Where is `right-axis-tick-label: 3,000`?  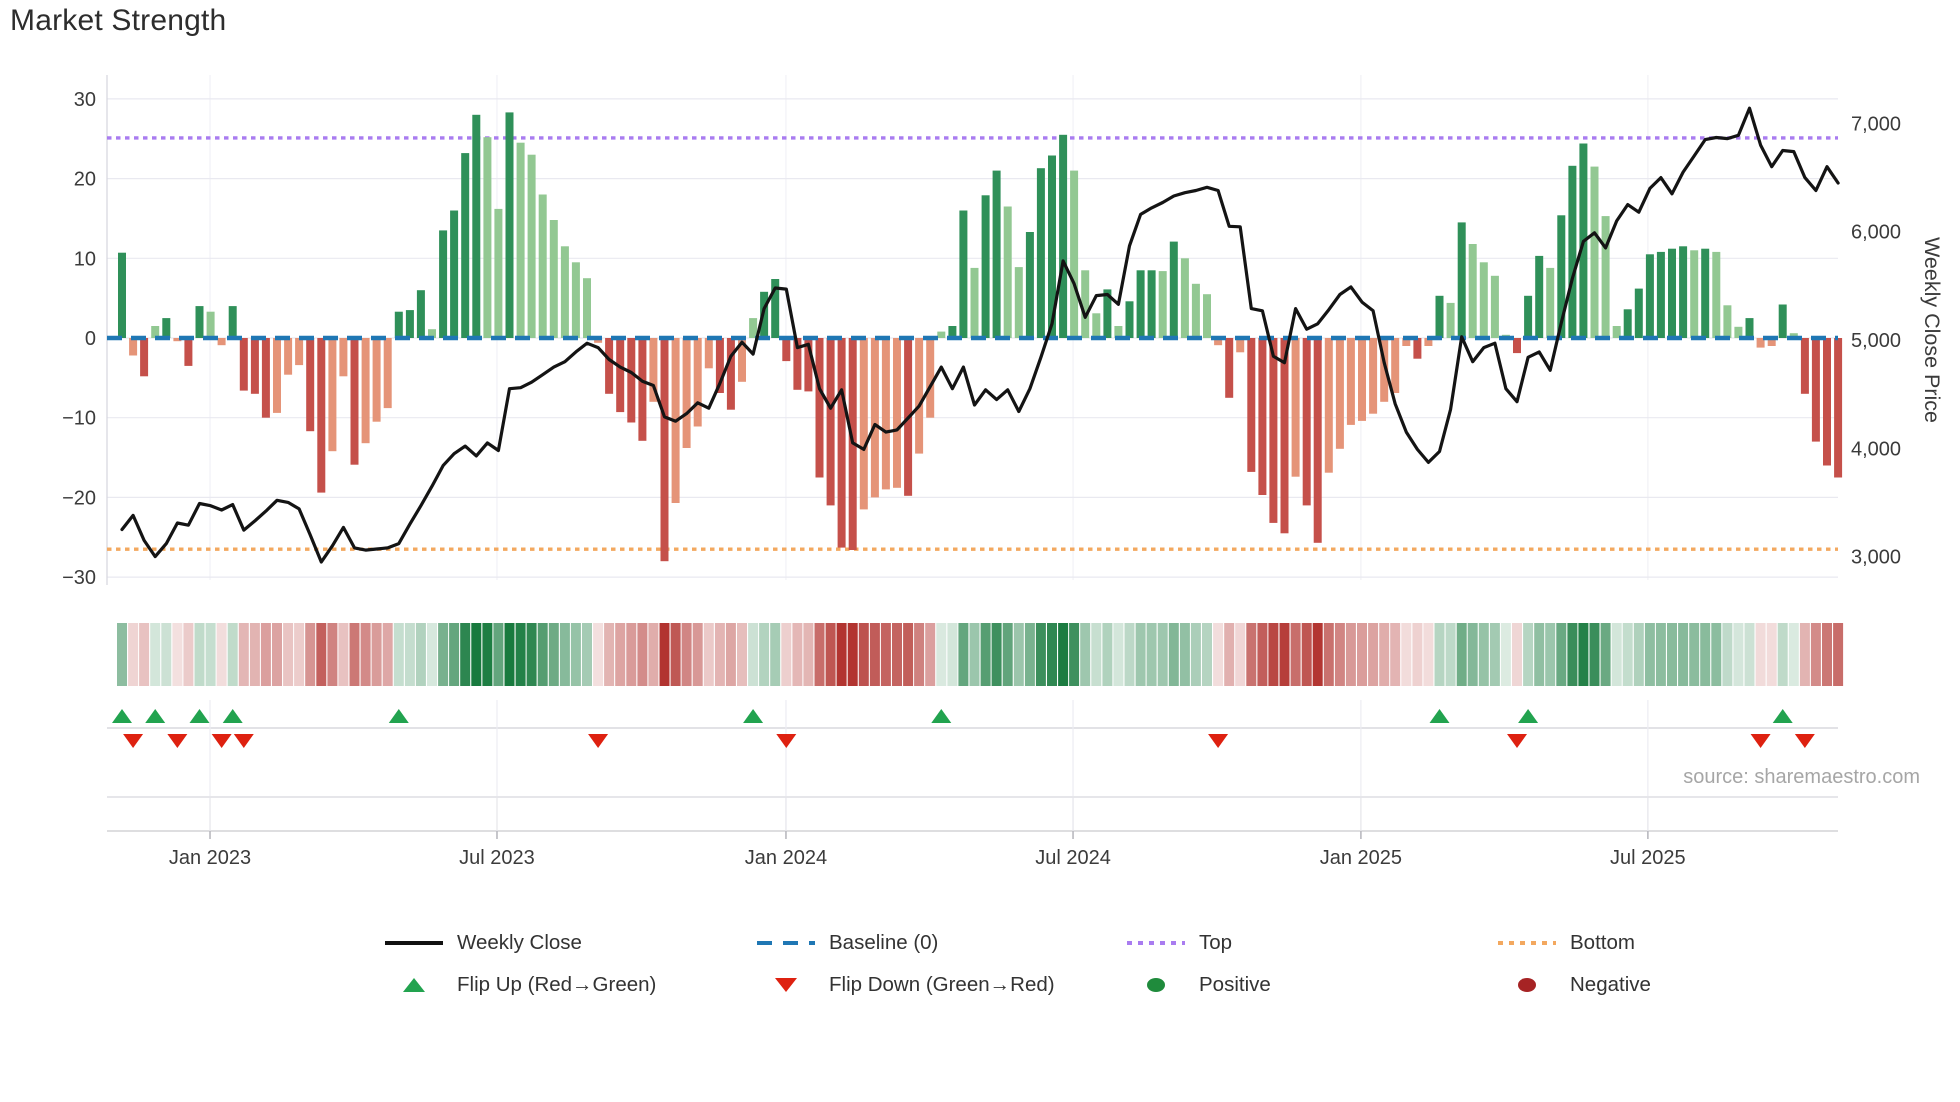 right-axis-tick-label: 3,000 is located at coordinates (1876, 558).